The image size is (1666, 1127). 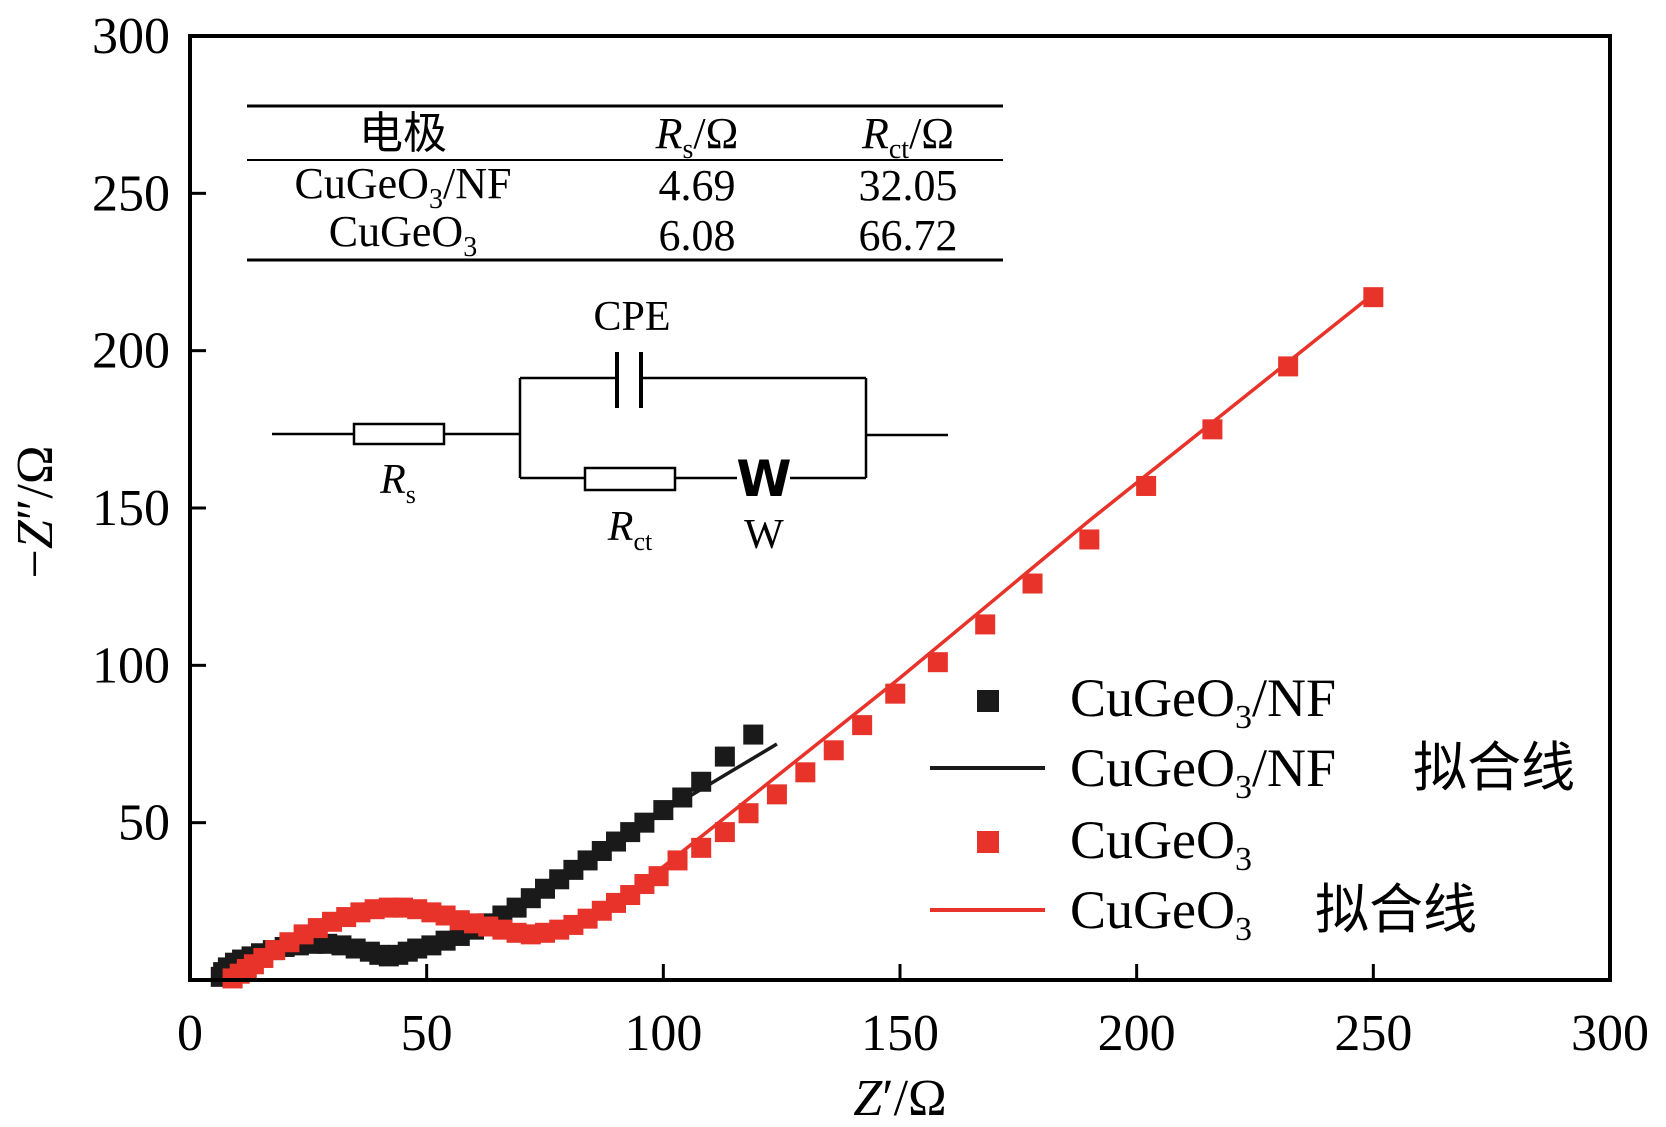 What do you see at coordinates (131, 508) in the screenshot?
I see `y-tick-label: 150` at bounding box center [131, 508].